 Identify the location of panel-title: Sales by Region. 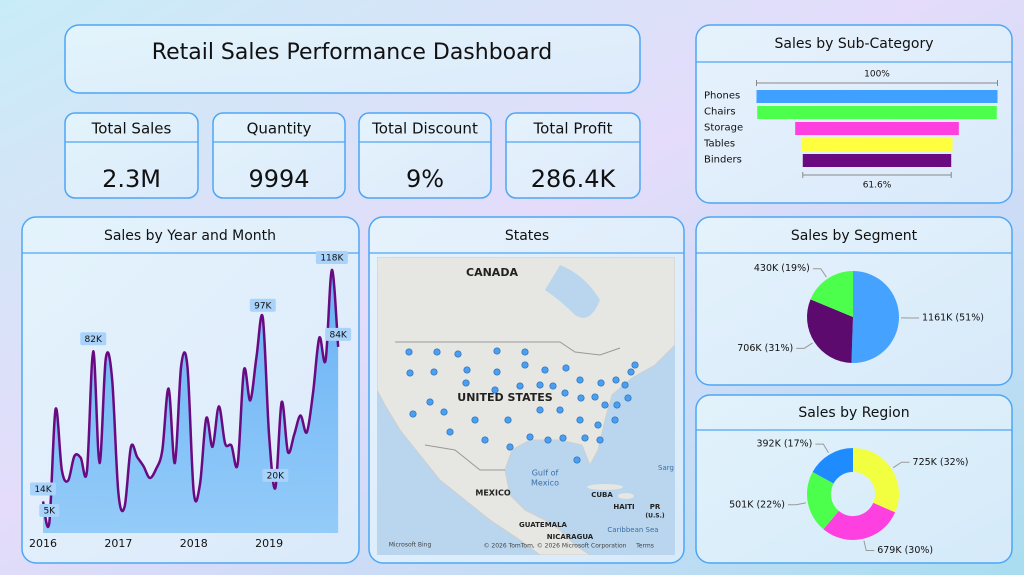
(853, 413).